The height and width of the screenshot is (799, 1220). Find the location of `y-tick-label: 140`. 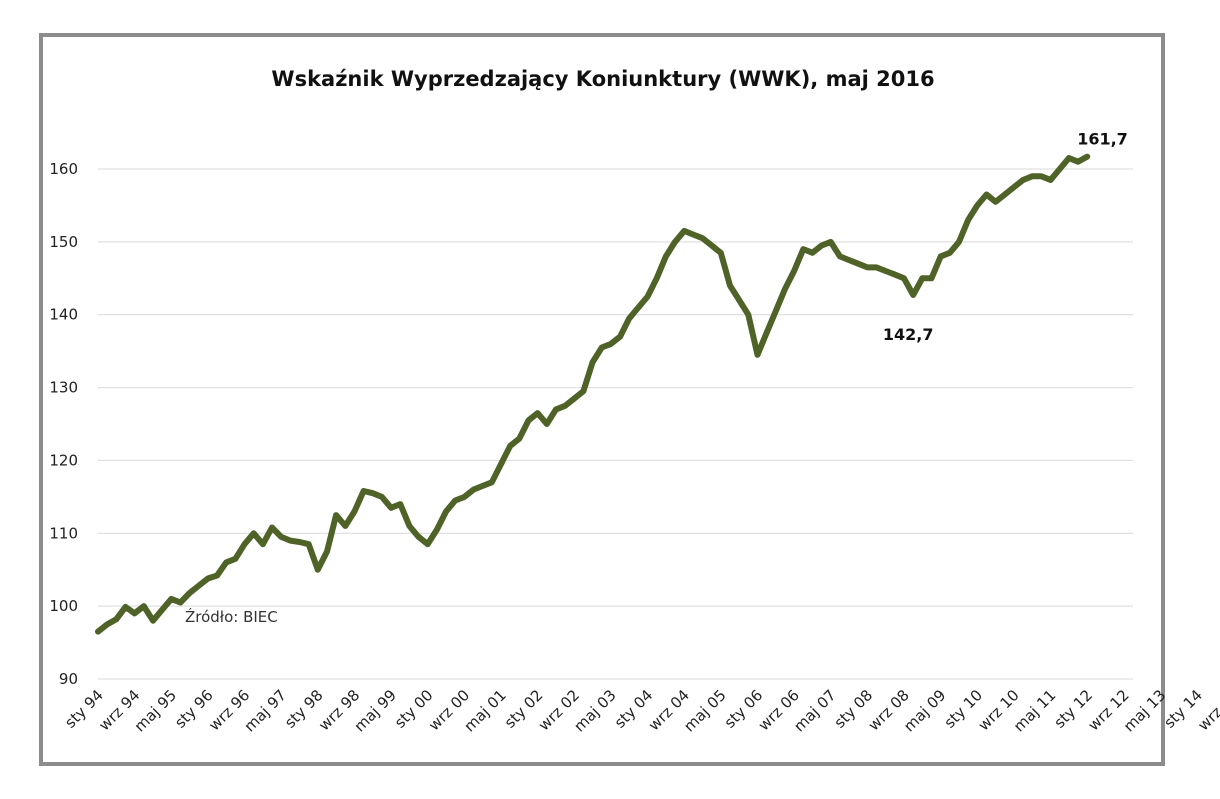

y-tick-label: 140 is located at coordinates (63, 315).